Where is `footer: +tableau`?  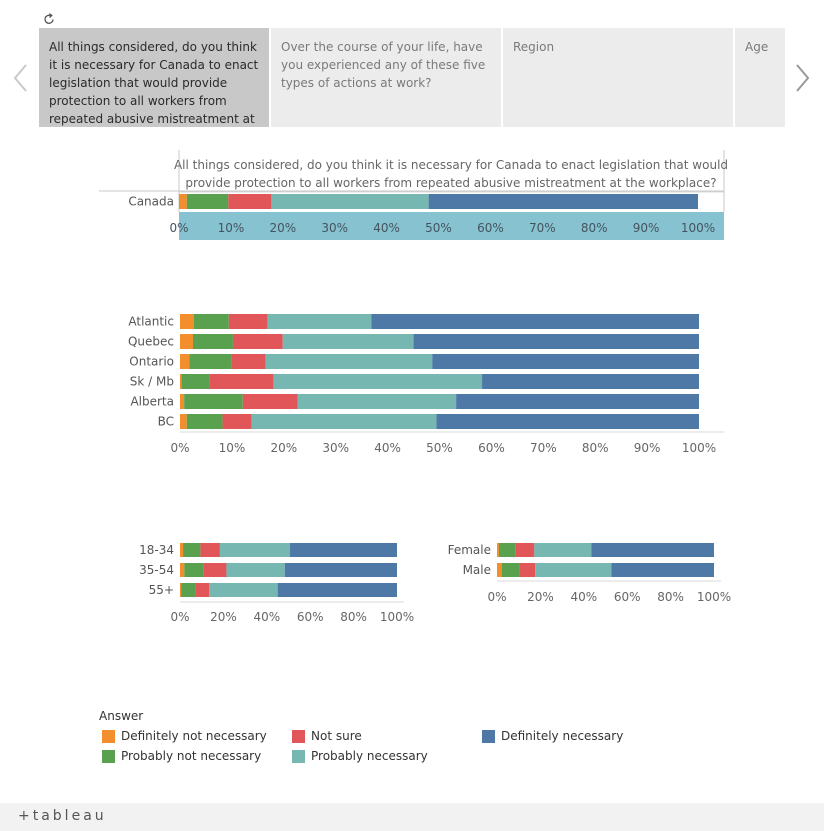 footer: +tableau is located at coordinates (412, 817).